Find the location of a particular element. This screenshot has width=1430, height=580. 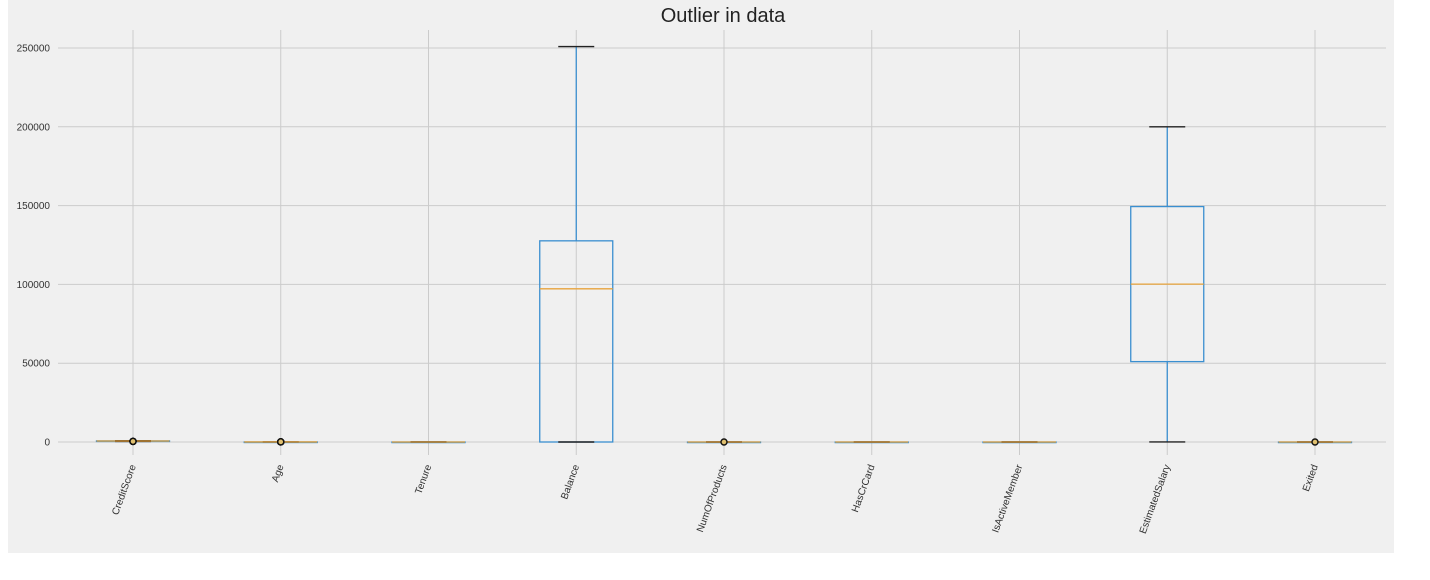

chart-title: Outlier in data is located at coordinates (723, 16).